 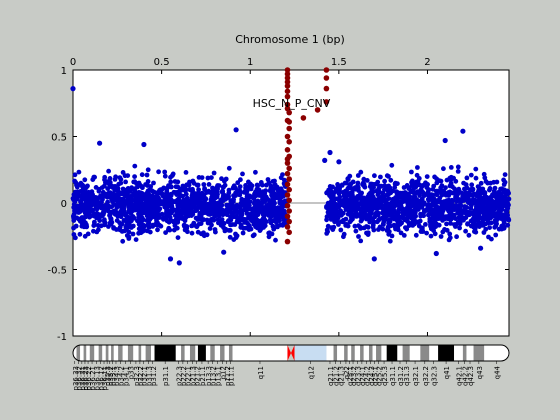 I want to click on band-label: p32.3, so click(x=137, y=376).